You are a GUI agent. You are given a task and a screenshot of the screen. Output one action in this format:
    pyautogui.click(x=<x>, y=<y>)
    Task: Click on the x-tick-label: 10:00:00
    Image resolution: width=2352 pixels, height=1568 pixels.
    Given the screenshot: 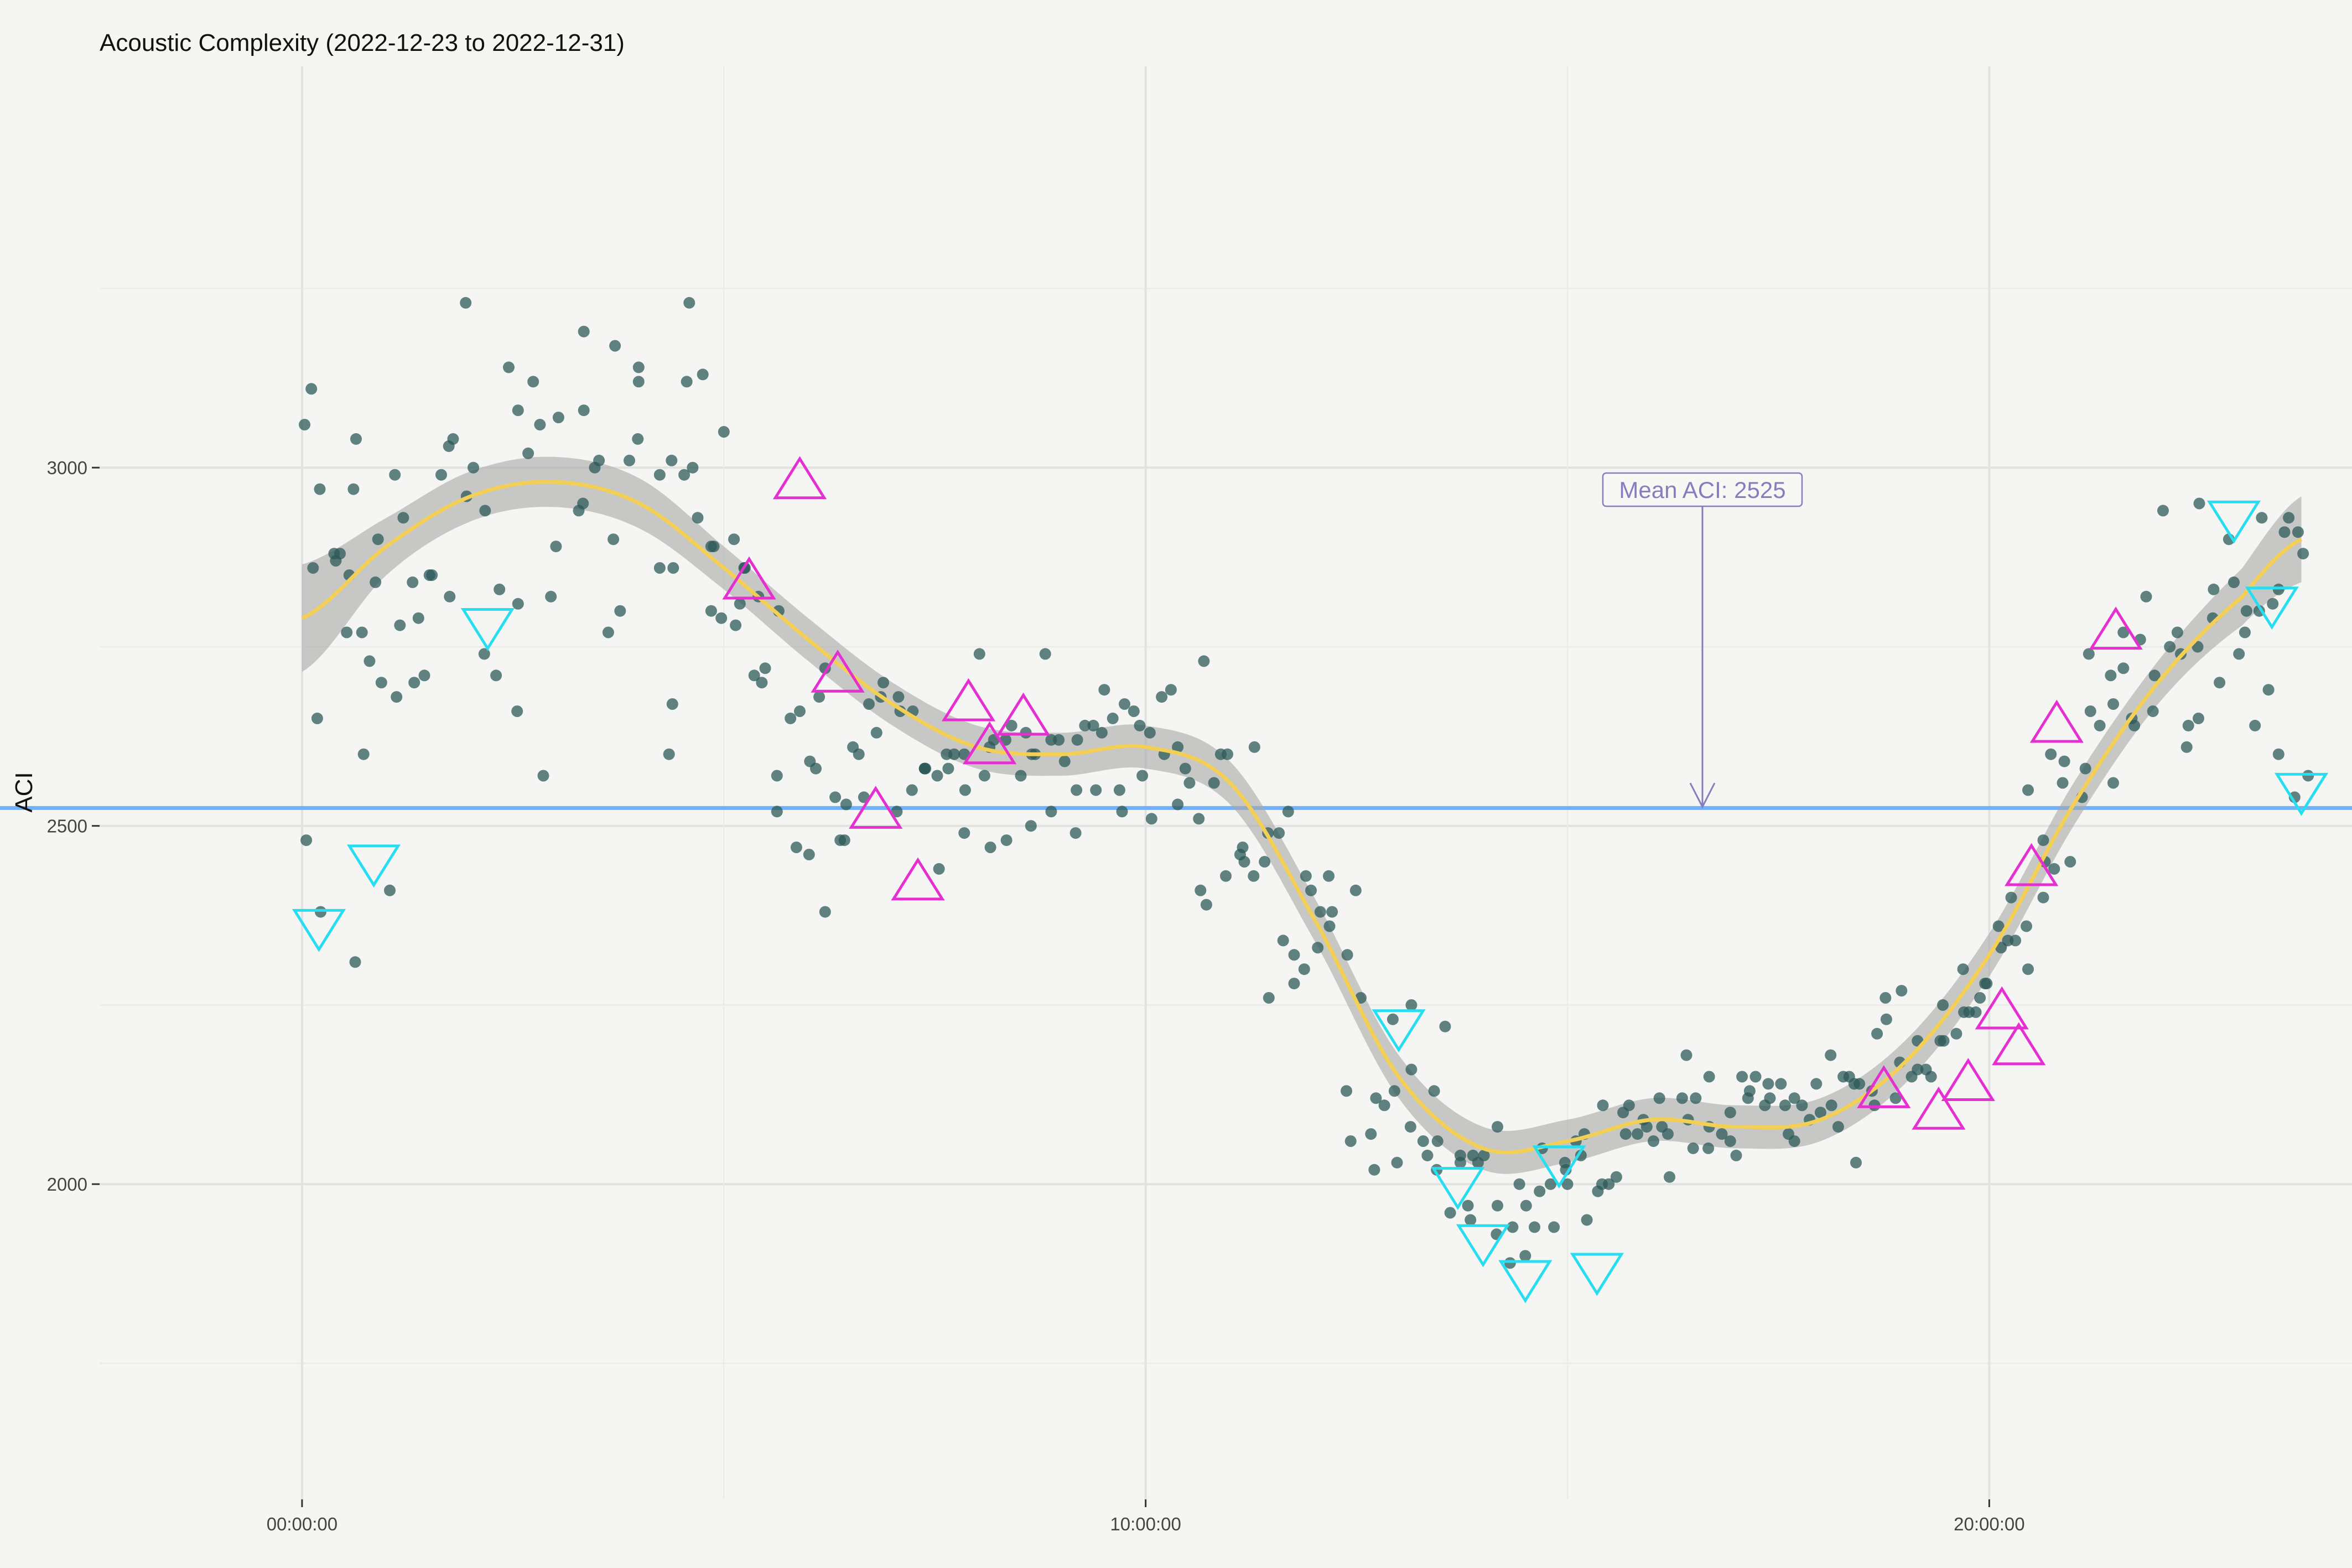 What is the action you would take?
    pyautogui.click(x=1145, y=1524)
    